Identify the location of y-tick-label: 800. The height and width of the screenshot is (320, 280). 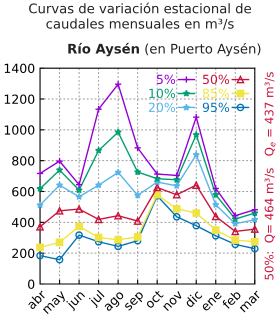
(23, 161).